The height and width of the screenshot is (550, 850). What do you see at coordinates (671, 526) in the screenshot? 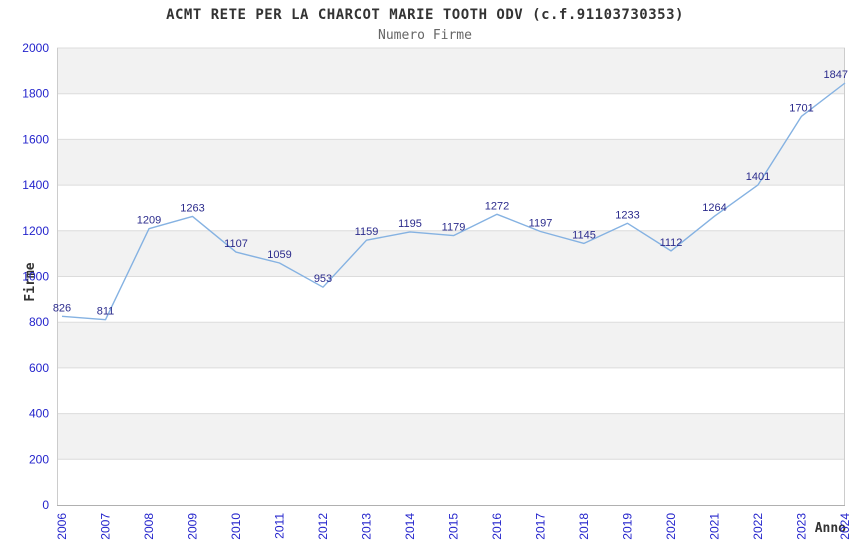
I see `x-tick-label: 2020` at bounding box center [671, 526].